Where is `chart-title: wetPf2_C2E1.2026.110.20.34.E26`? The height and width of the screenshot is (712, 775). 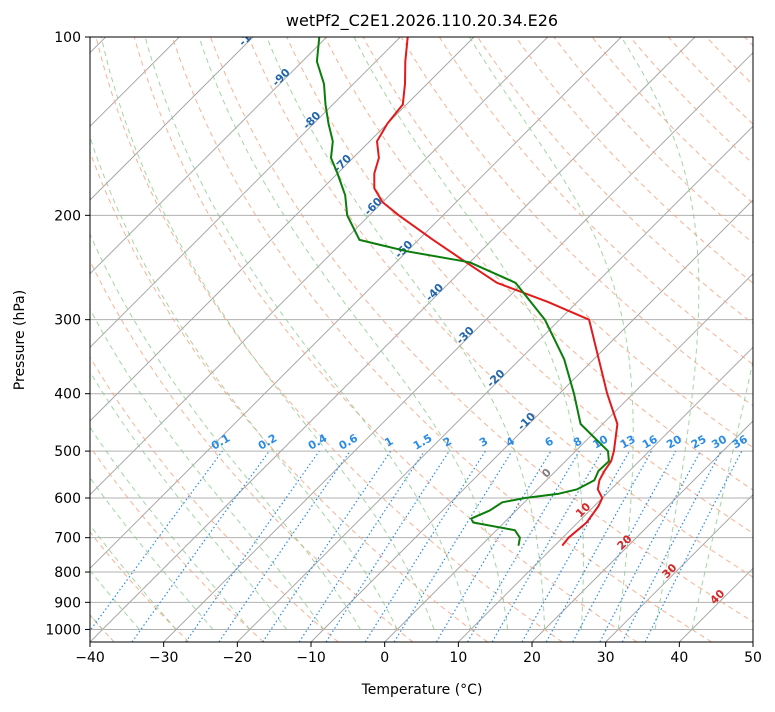 chart-title: wetPf2_C2E1.2026.110.20.34.E26 is located at coordinates (422, 21).